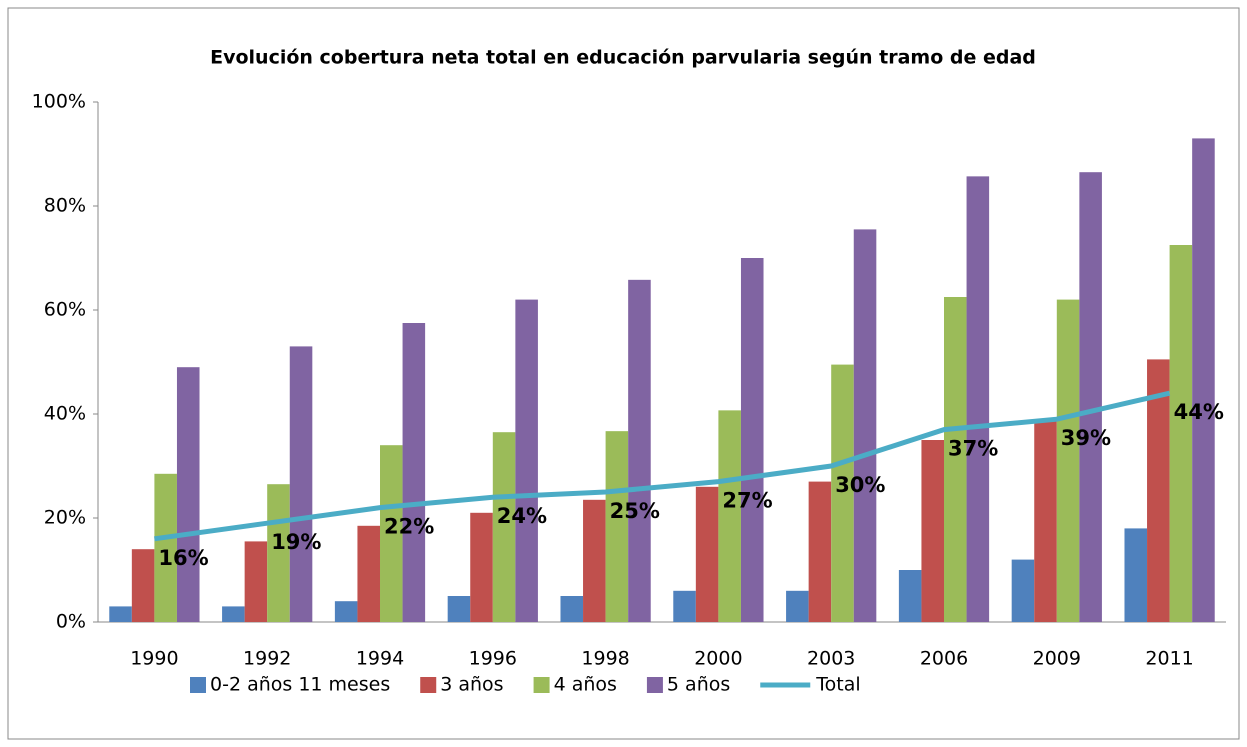 This screenshot has width=1247, height=747. I want to click on data-label: 19%, so click(296, 542).